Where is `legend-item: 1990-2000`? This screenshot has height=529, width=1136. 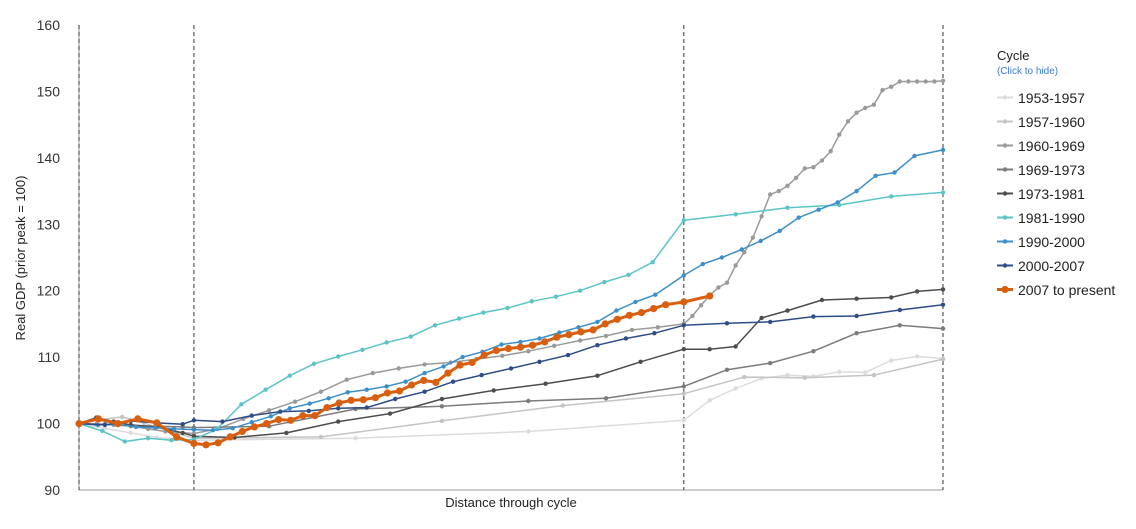
legend-item: 1990-2000 is located at coordinates (1041, 242).